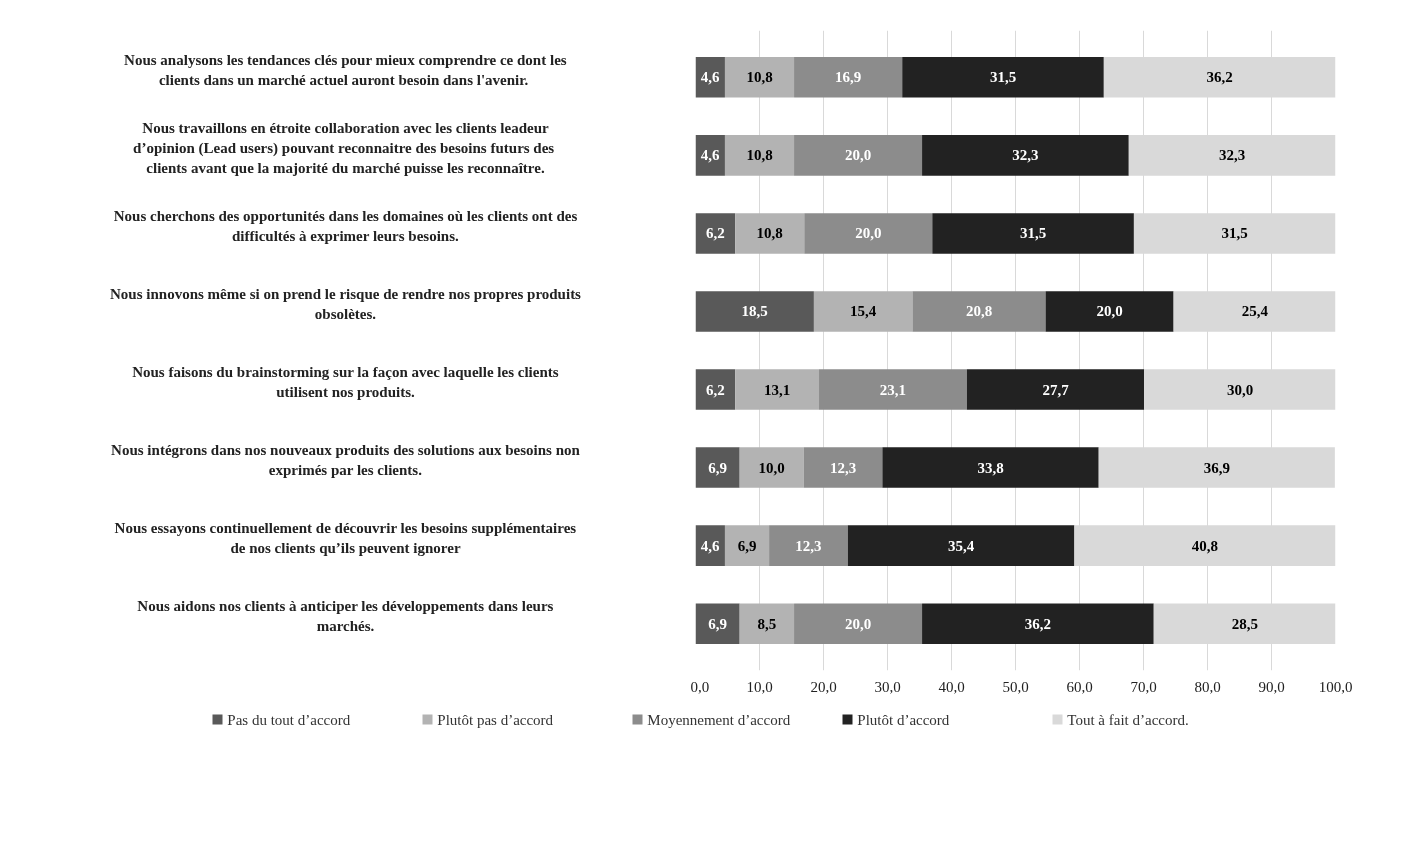 The height and width of the screenshot is (848, 1421). Describe the element at coordinates (700, 686) in the screenshot. I see `x-tick-label: 0,0` at that location.